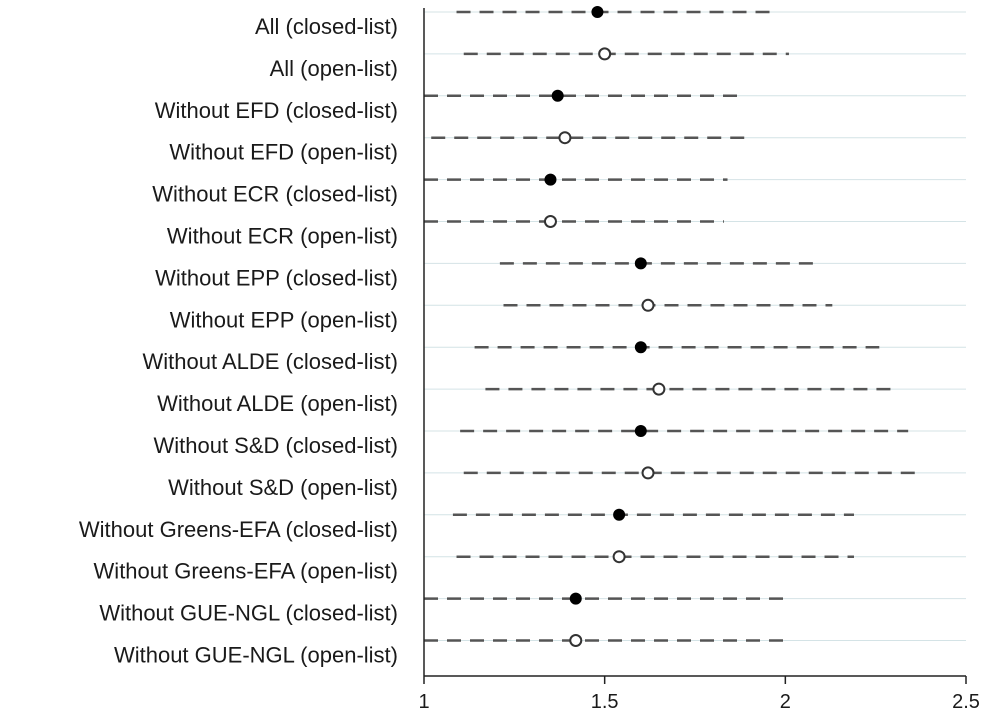 This screenshot has width=984, height=717. Describe the element at coordinates (284, 319) in the screenshot. I see `row-label: Without EPP (open-list)` at that location.